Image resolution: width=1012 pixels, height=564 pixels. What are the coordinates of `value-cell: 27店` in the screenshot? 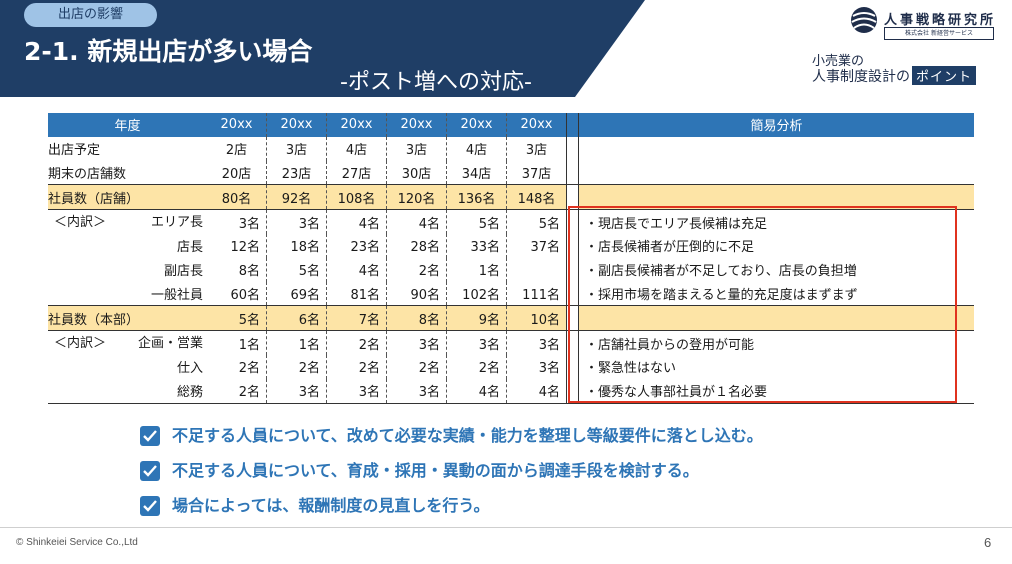 It's located at (356, 172).